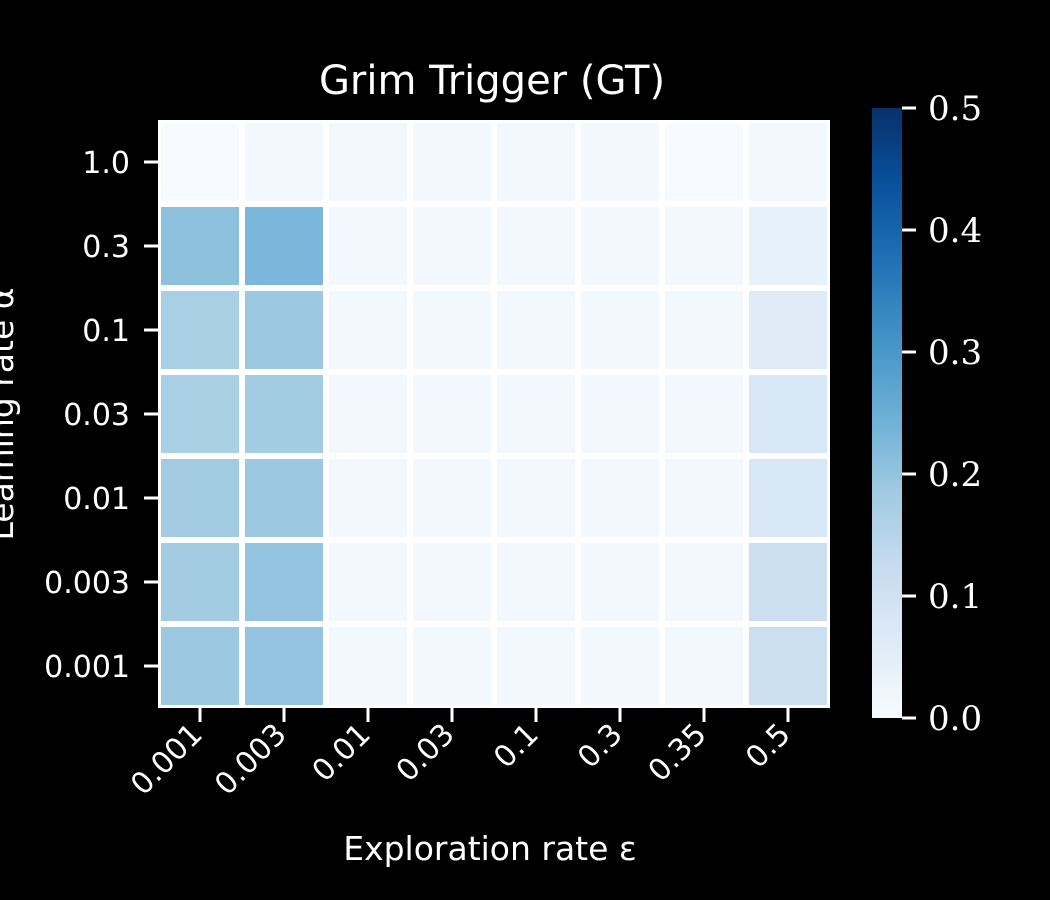 The image size is (1050, 900). I want to click on colorbar-gradient, so click(887, 413).